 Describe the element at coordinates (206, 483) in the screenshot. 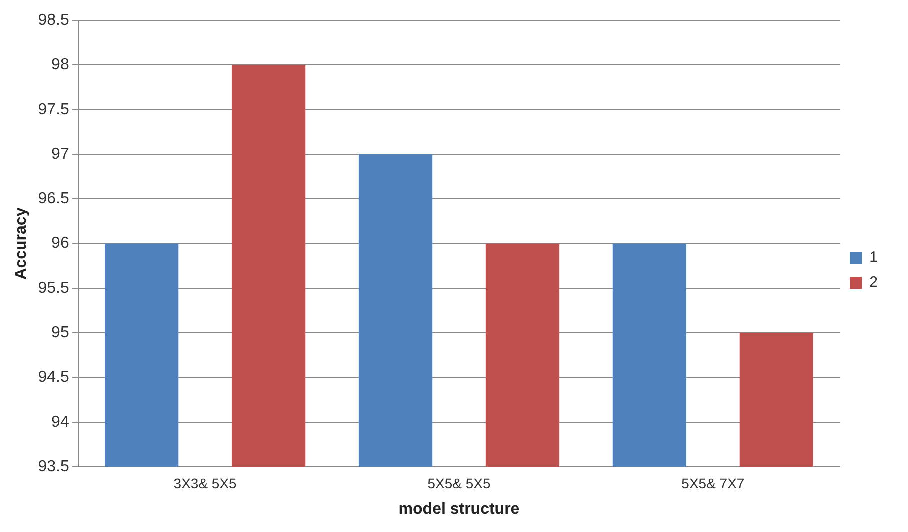

I see `x-tick-label: 3X3& 5X5` at that location.